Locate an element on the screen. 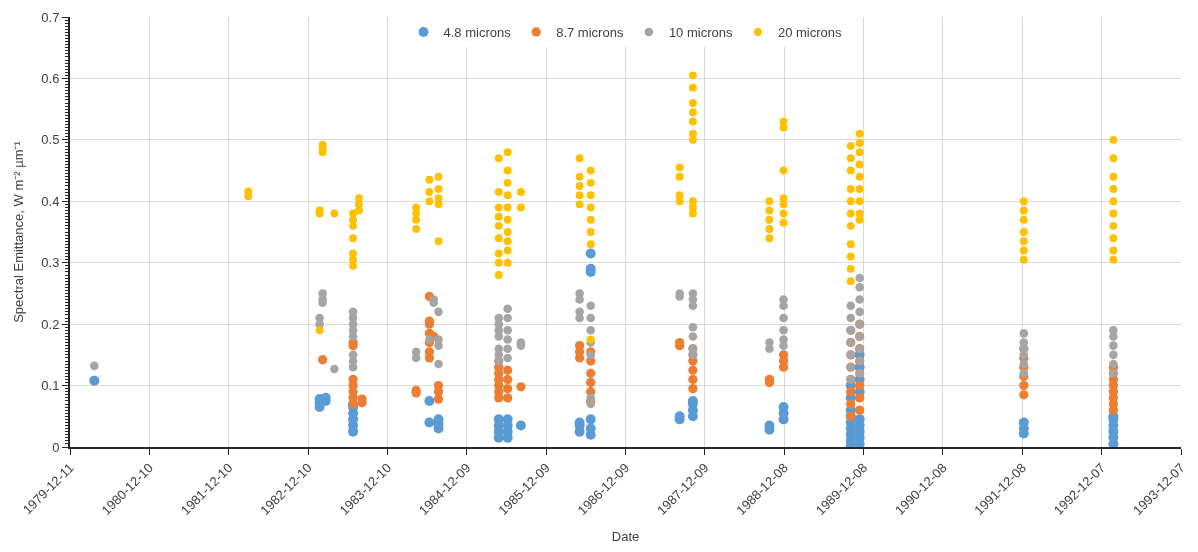 The height and width of the screenshot is (552, 1198). y-tick-label: 0.2 is located at coordinates (50, 324).